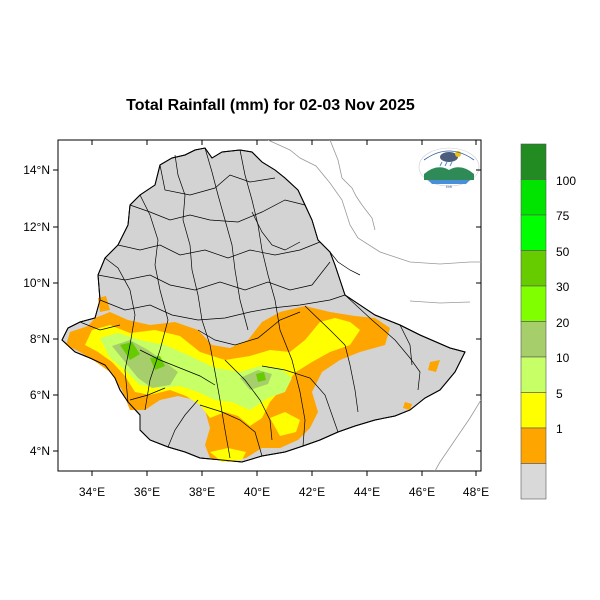 The image size is (600, 600). Describe the element at coordinates (367, 492) in the screenshot. I see `lon-label: 44°E` at that location.